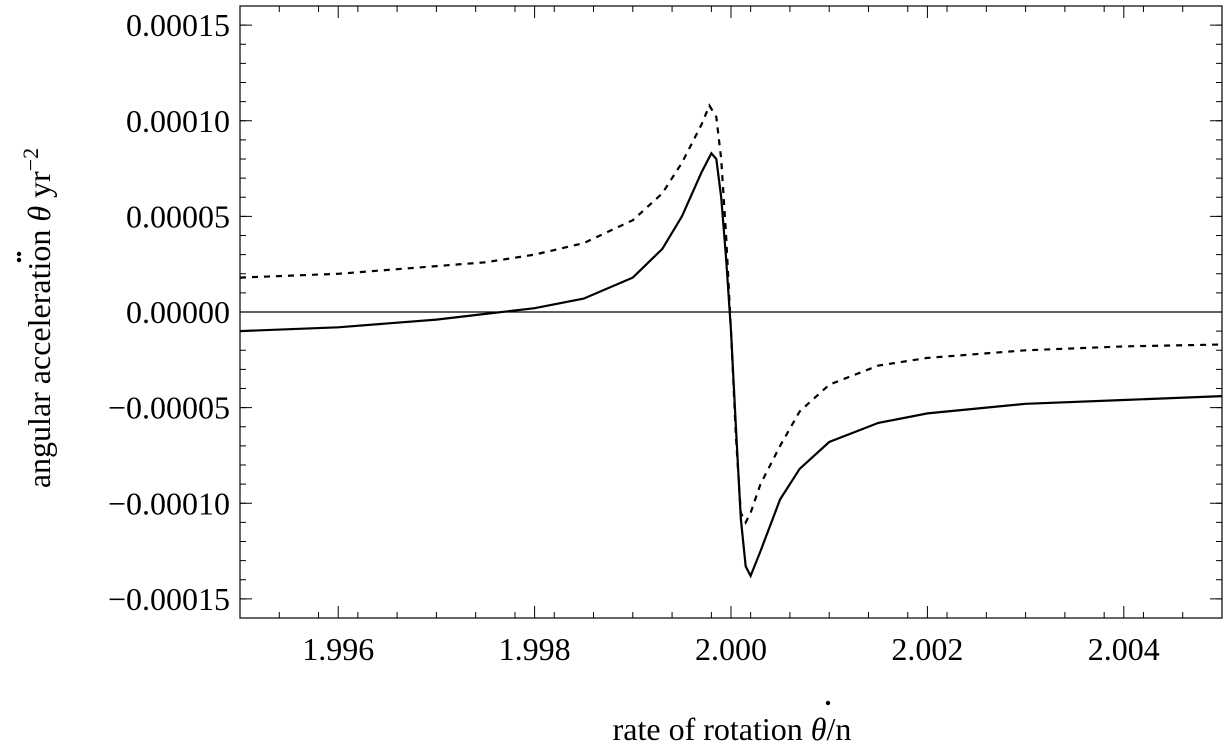 This screenshot has height=747, width=1224. Describe the element at coordinates (30, 159) in the screenshot. I see `y-axis-label-exponent: −2` at that location.